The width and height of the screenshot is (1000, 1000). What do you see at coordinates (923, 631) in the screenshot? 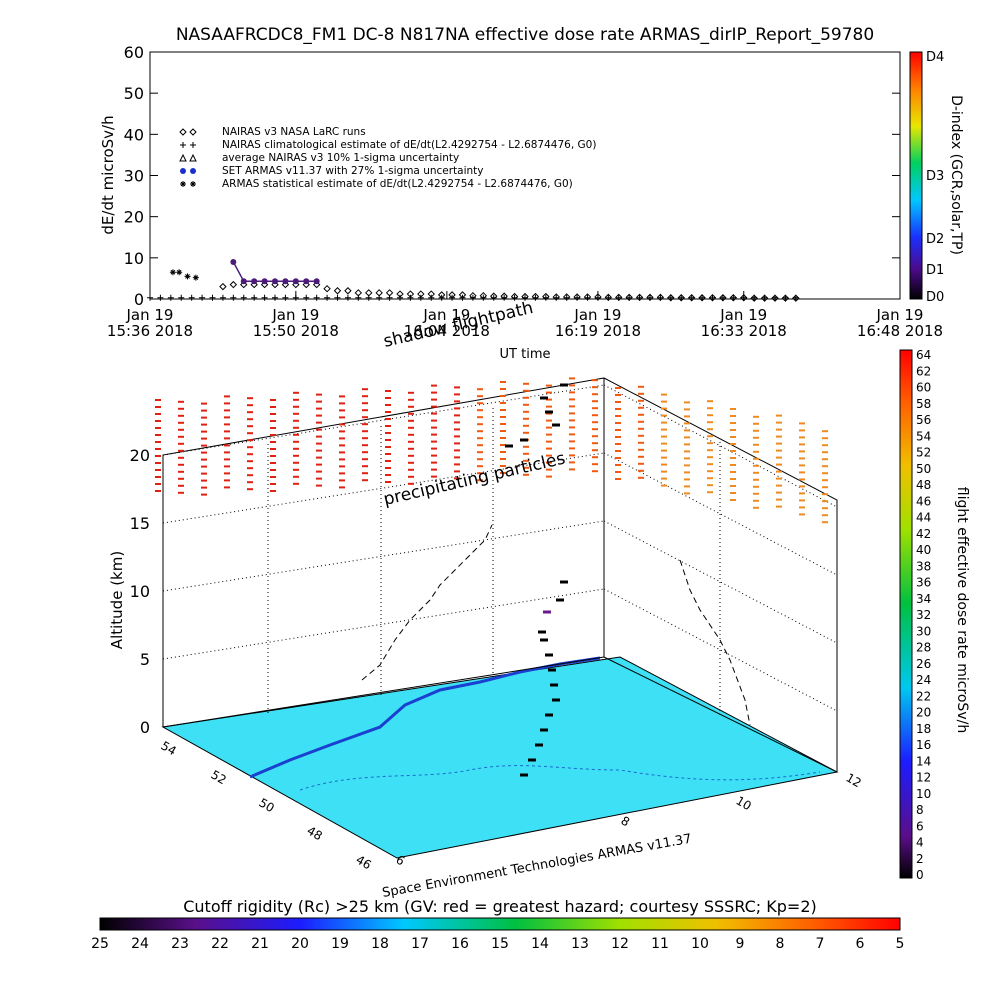
I see `dose-tick-label: 30` at bounding box center [923, 631].